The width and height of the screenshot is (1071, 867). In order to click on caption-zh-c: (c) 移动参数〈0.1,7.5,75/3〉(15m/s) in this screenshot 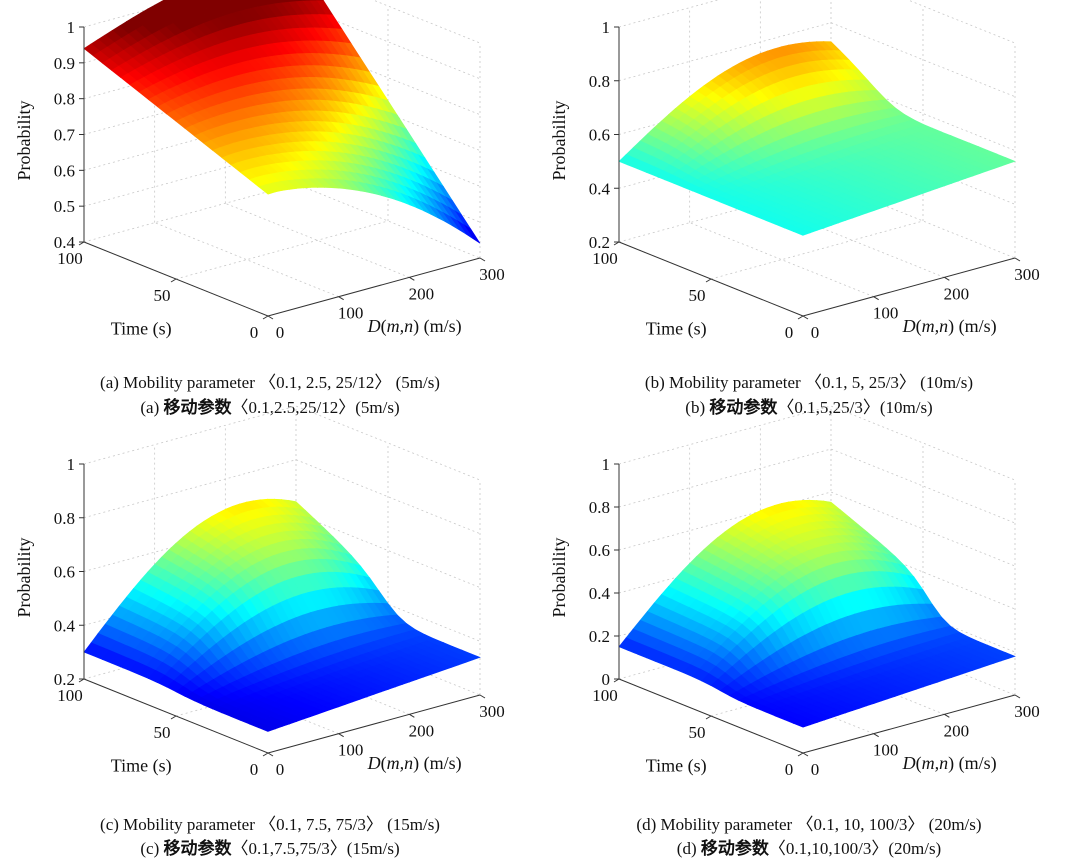, I will do `click(270, 849)`.